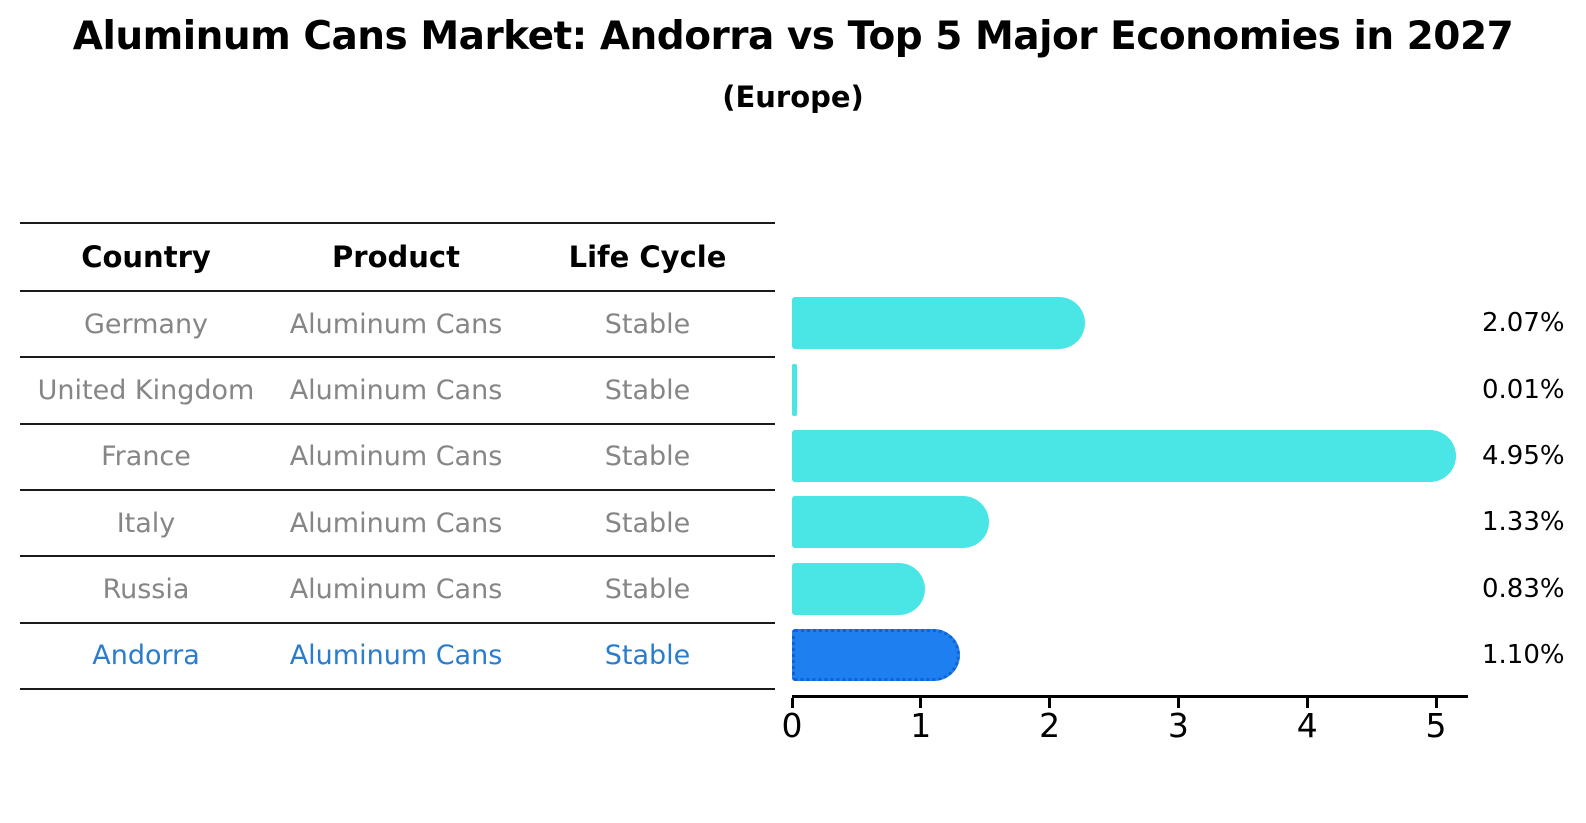 The image size is (1586, 823). I want to click on x-tick-label: 2, so click(1050, 725).